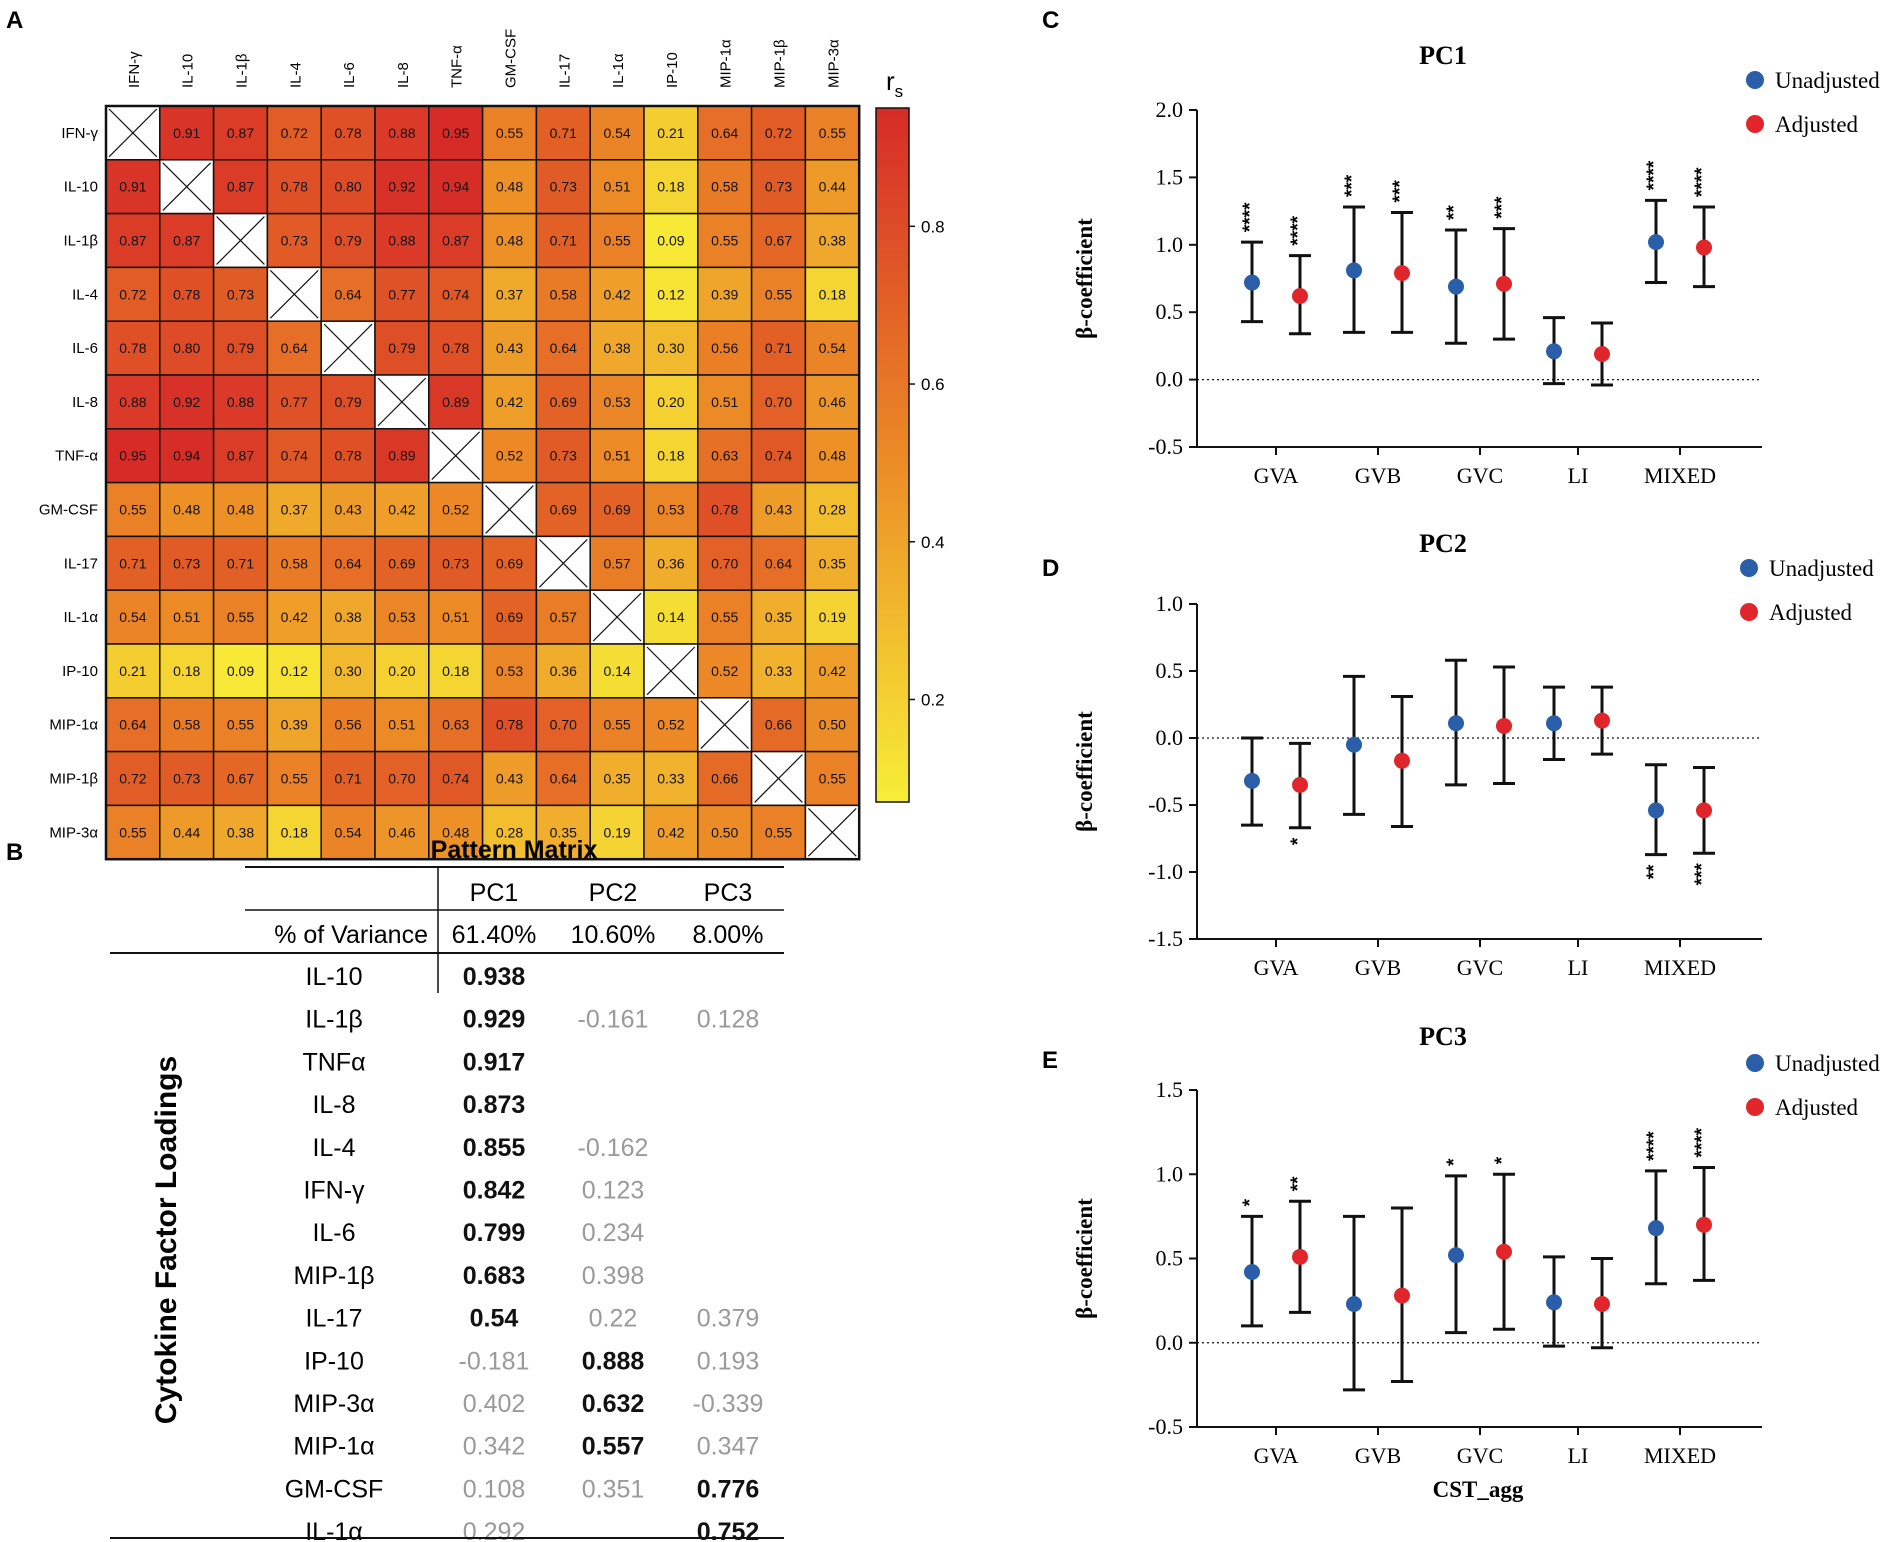 Image resolution: width=1900 pixels, height=1542 pixels. I want to click on x-tick-label: GVB, so click(1378, 967).